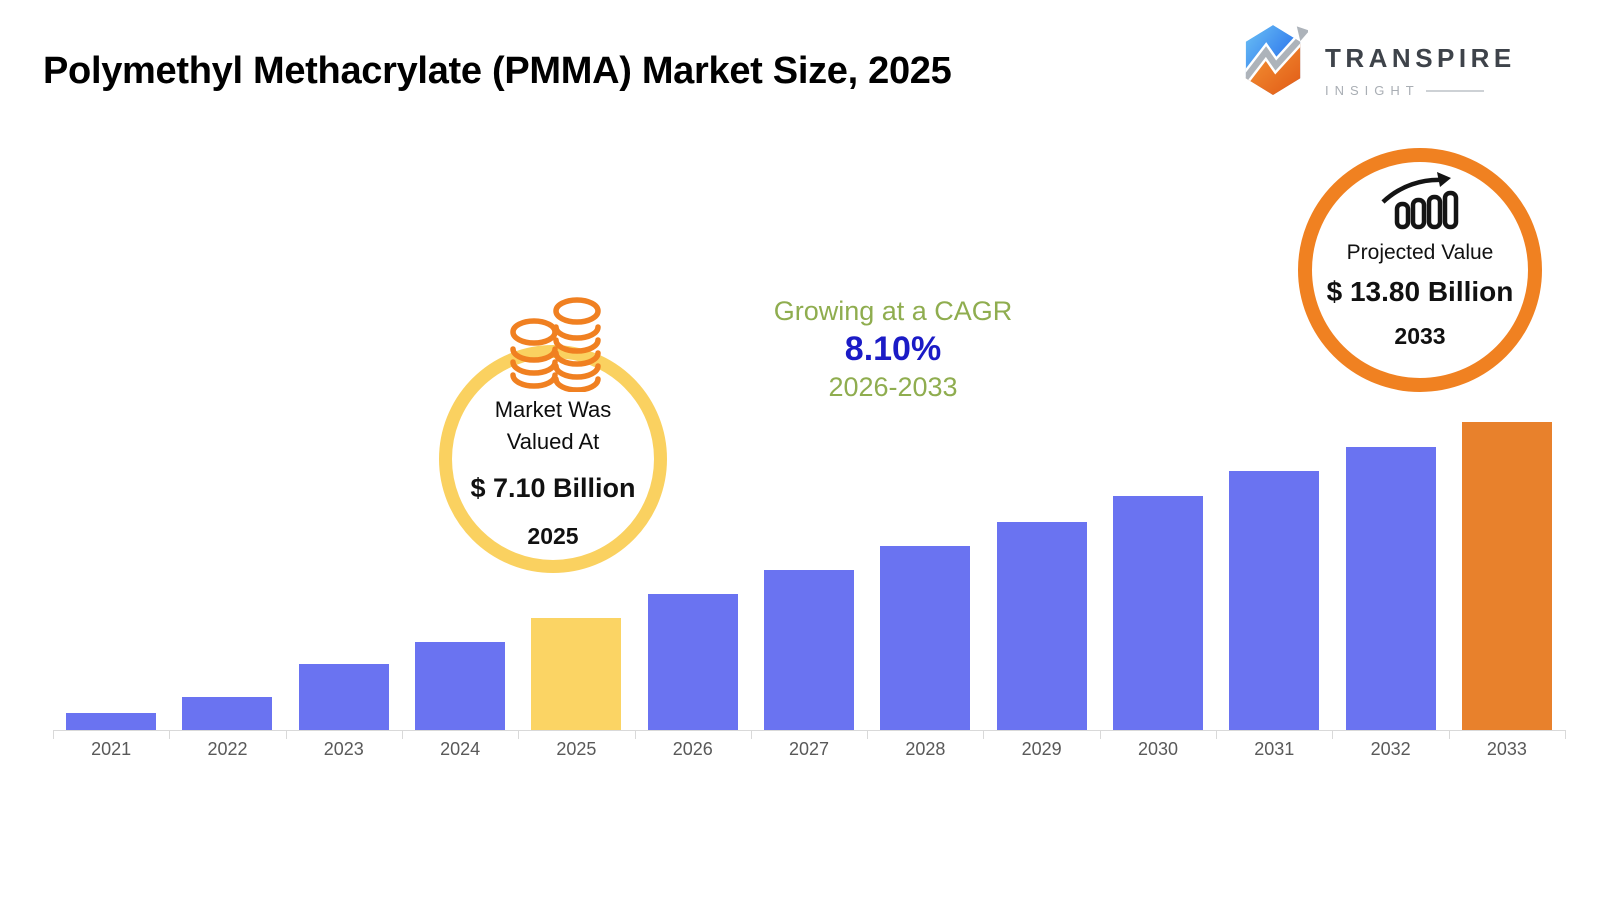 This screenshot has height=900, width=1600. Describe the element at coordinates (692, 749) in the screenshot. I see `x-tick-label-2026: 2026` at that location.